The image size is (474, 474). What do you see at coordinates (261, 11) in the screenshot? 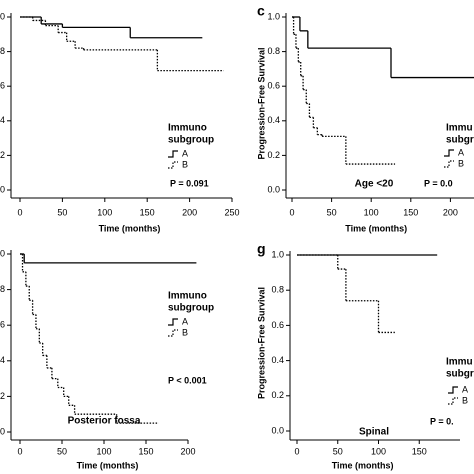
I see `panel-label: c` at bounding box center [261, 11].